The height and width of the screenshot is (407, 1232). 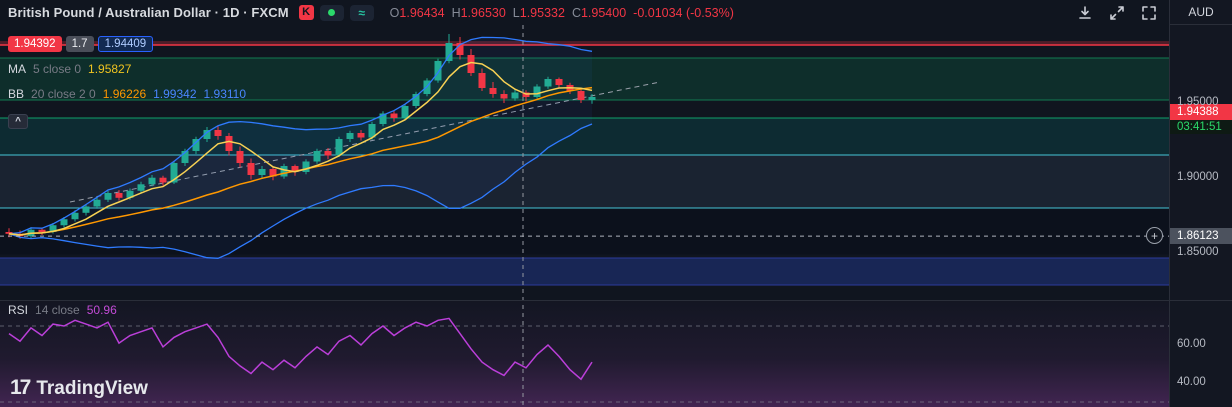 I want to click on bb-name: BB, so click(x=16, y=94).